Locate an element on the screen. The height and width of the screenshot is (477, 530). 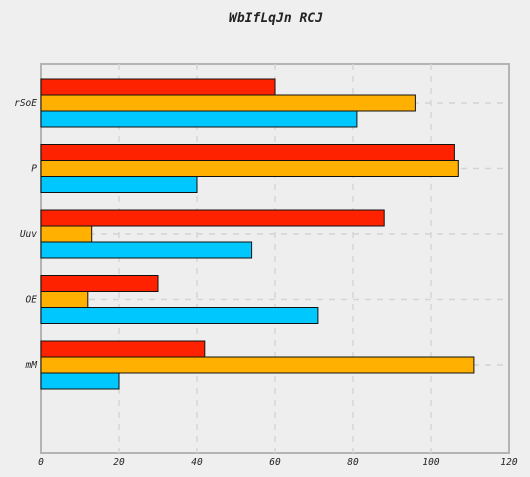
x-tick-label: 20 is located at coordinates (119, 462).